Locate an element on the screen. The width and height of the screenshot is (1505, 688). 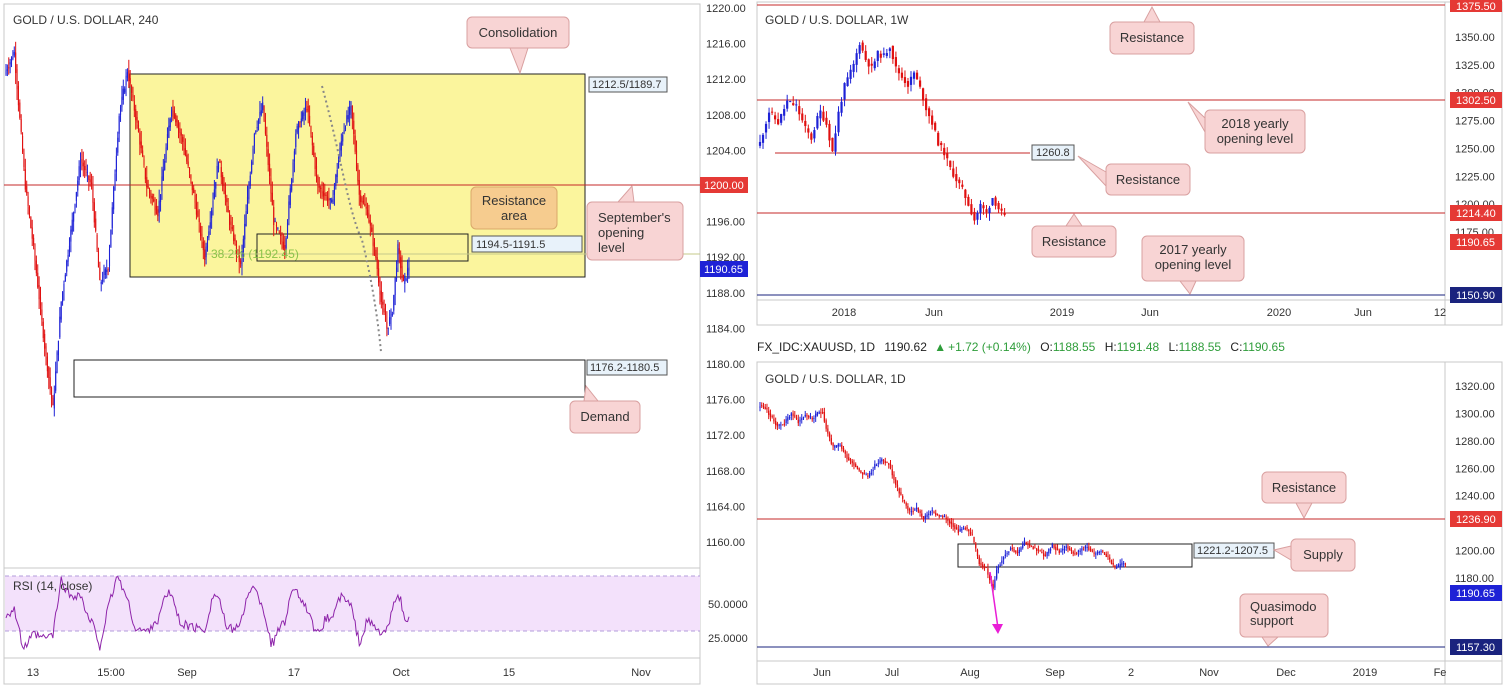
weekly-2017-callout-line2: opening level is located at coordinates (1193, 264).